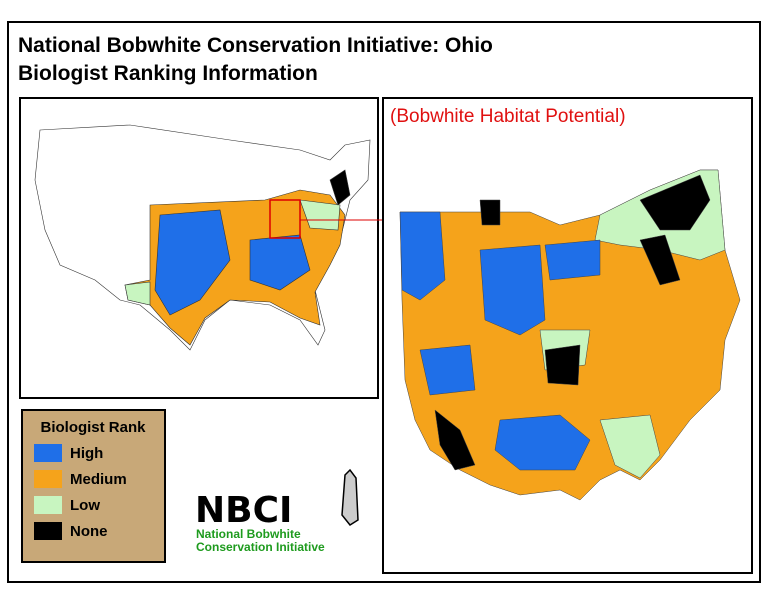 The height and width of the screenshot is (593, 768). I want to click on legend-title: Biologist Rank, so click(93, 427).